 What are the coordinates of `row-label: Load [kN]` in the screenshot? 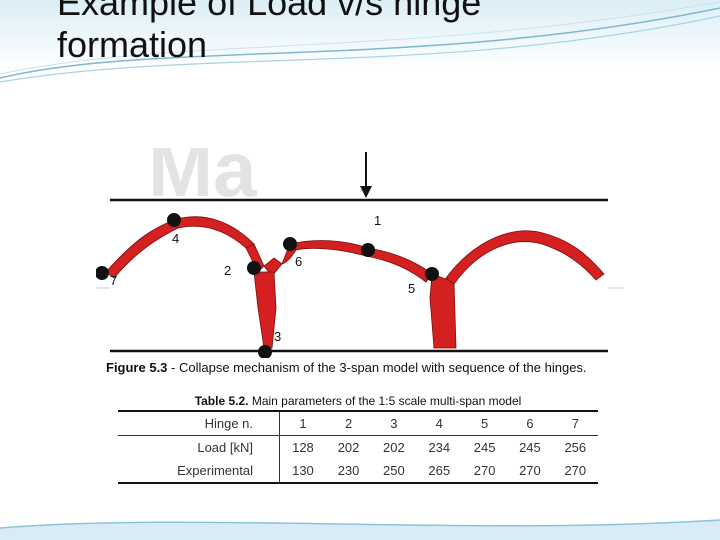 It's located at (199, 447).